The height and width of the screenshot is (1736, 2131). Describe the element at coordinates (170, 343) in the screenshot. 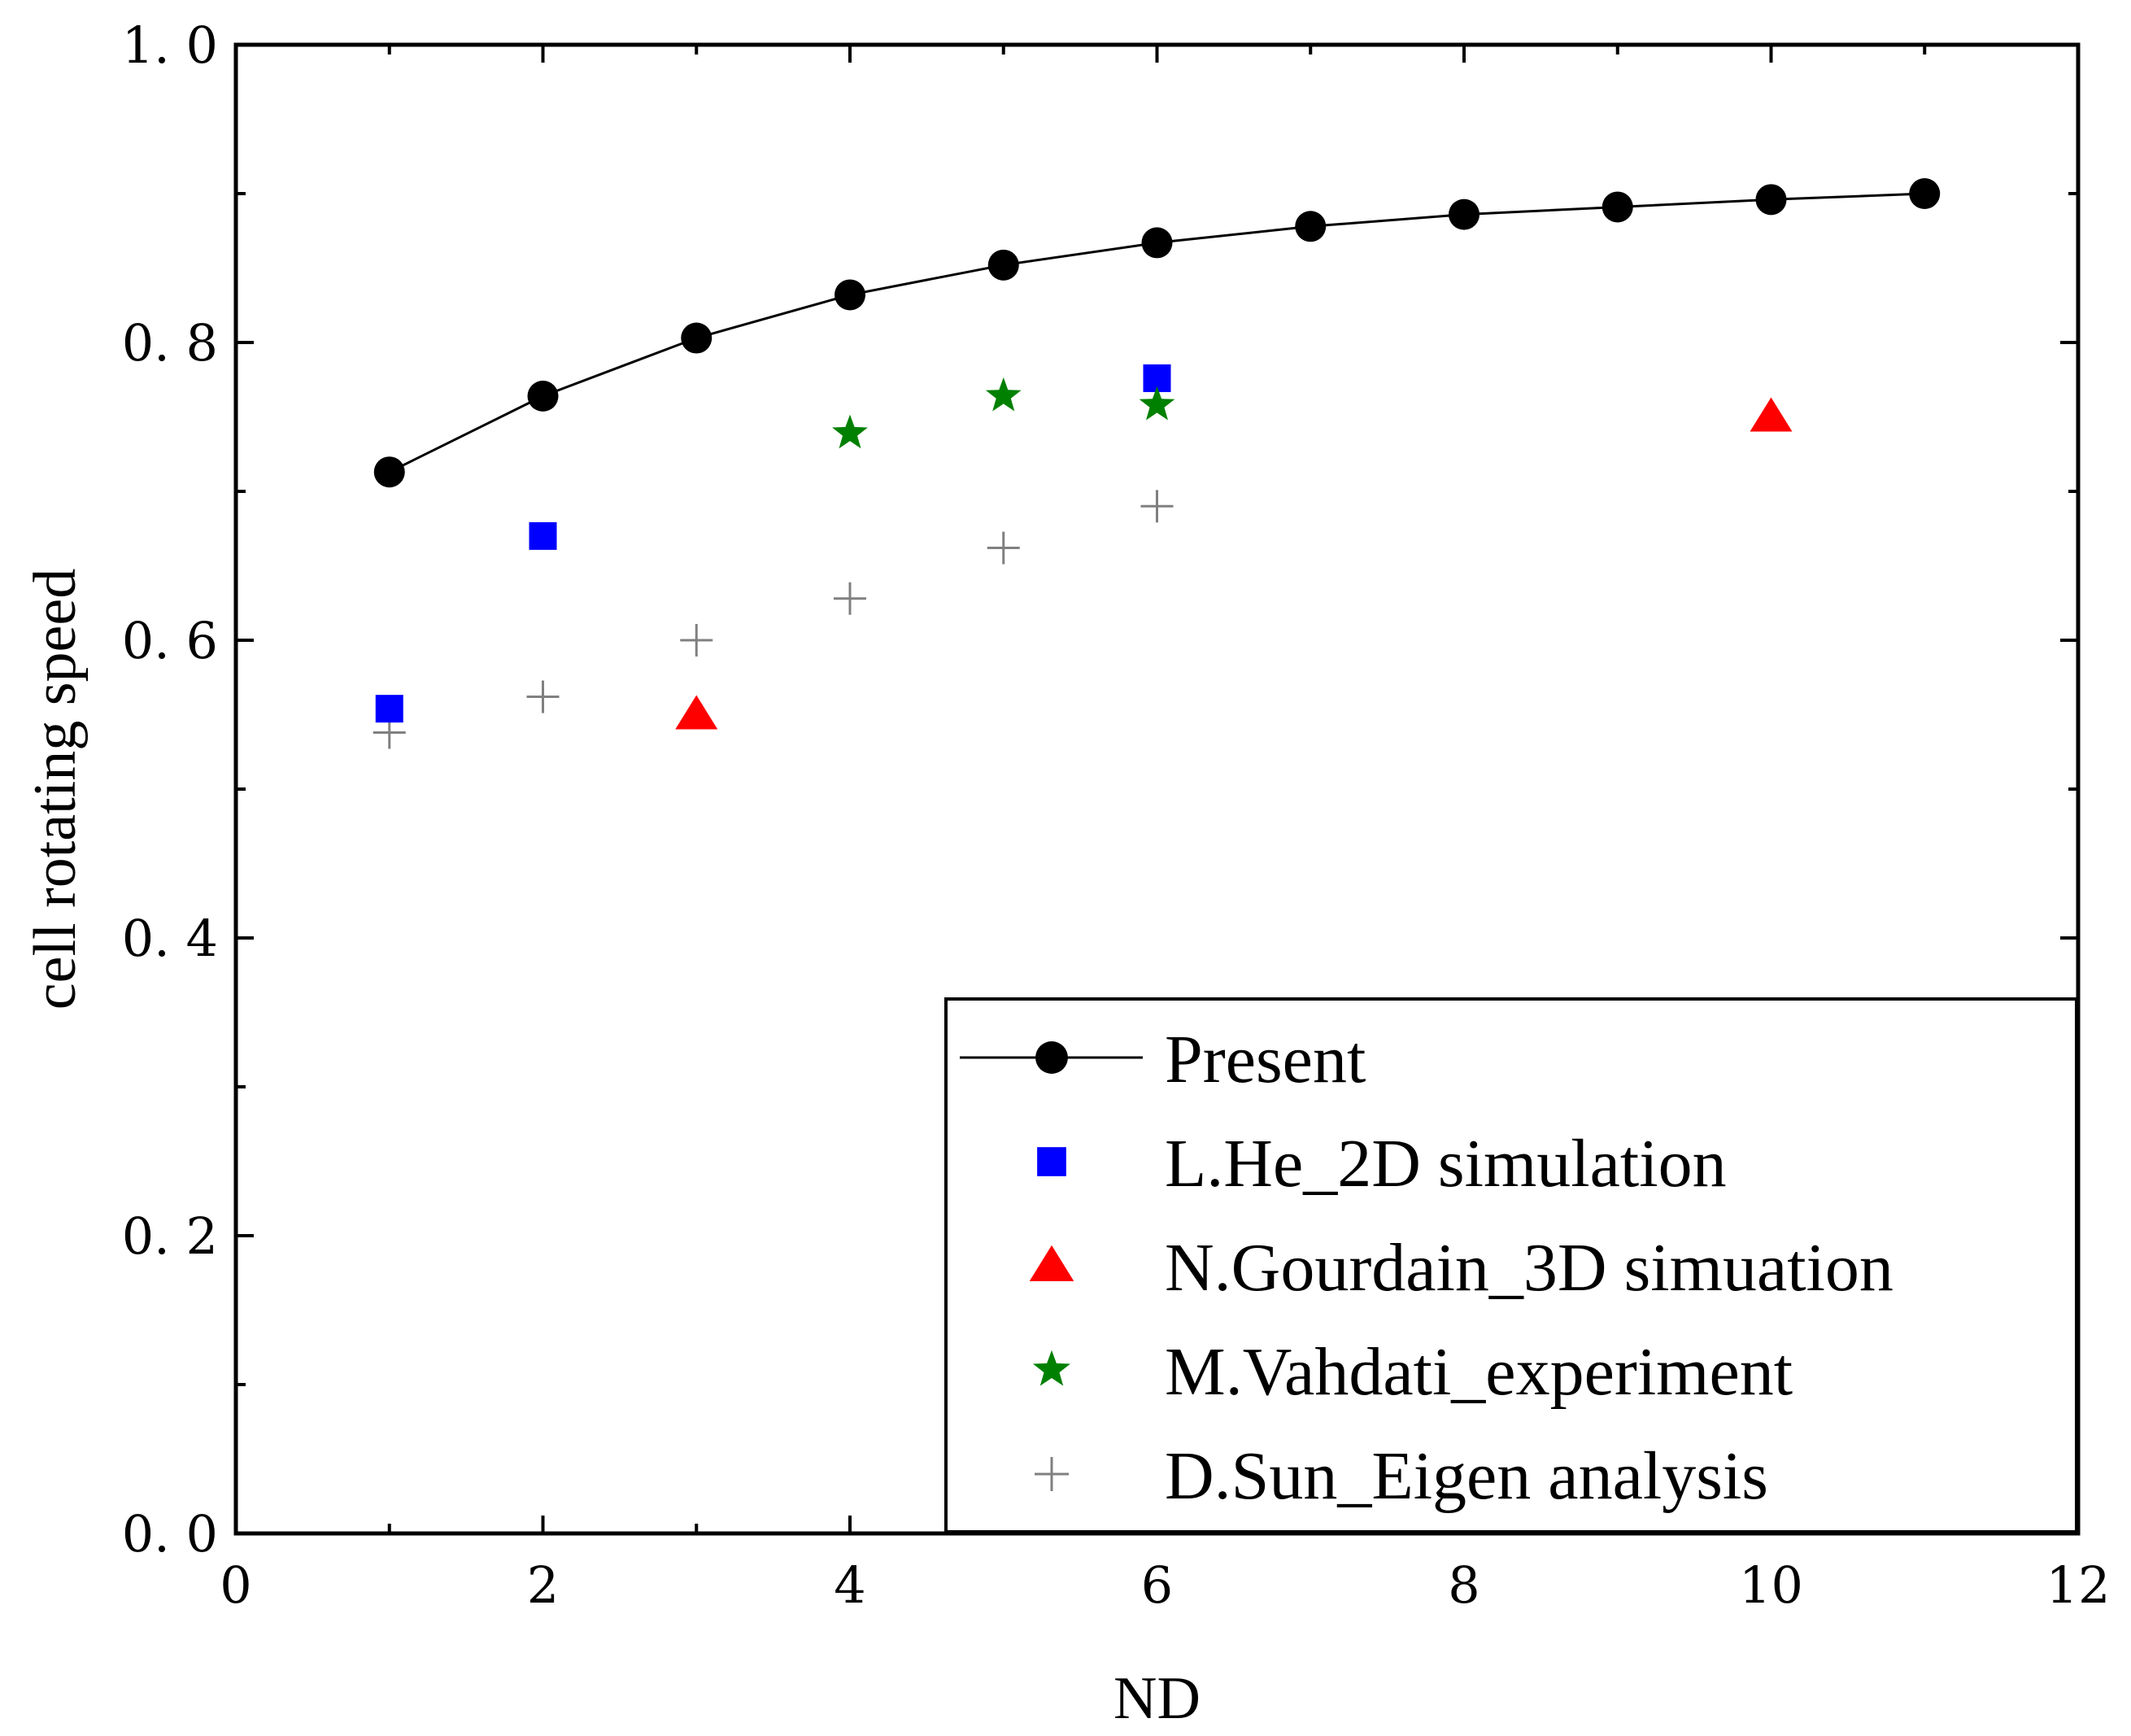

I see `y-tick-label: 0. 8` at that location.